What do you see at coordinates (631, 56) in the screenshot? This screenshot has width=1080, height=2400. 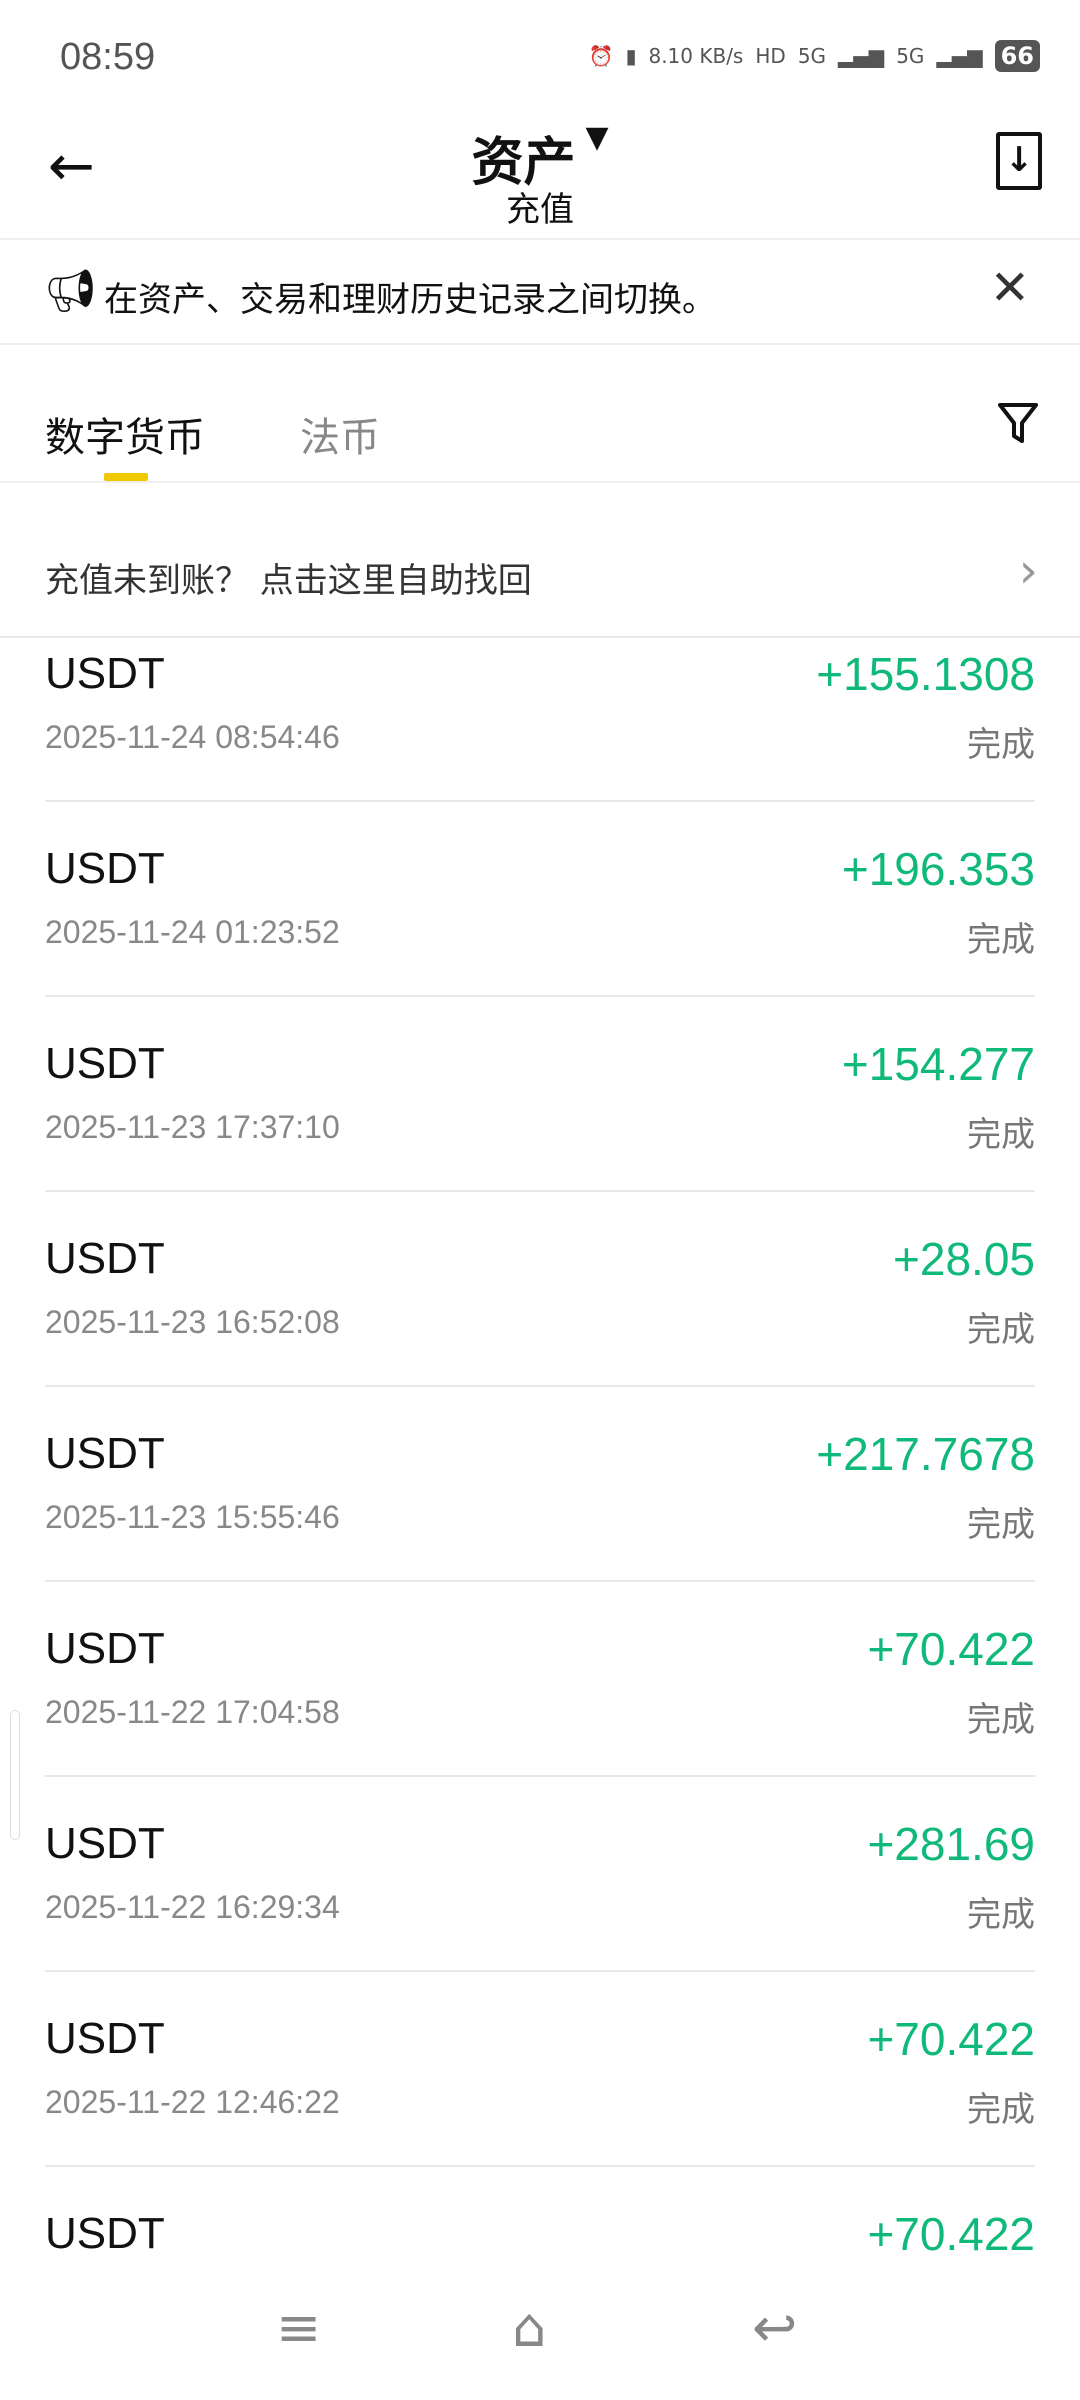 I see `vibrate-icon: ▮` at bounding box center [631, 56].